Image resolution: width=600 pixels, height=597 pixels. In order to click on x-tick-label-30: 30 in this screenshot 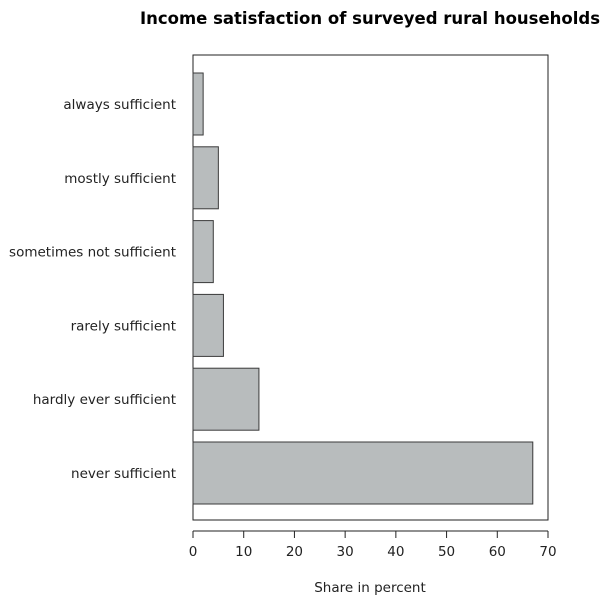, I will do `click(345, 552)`.